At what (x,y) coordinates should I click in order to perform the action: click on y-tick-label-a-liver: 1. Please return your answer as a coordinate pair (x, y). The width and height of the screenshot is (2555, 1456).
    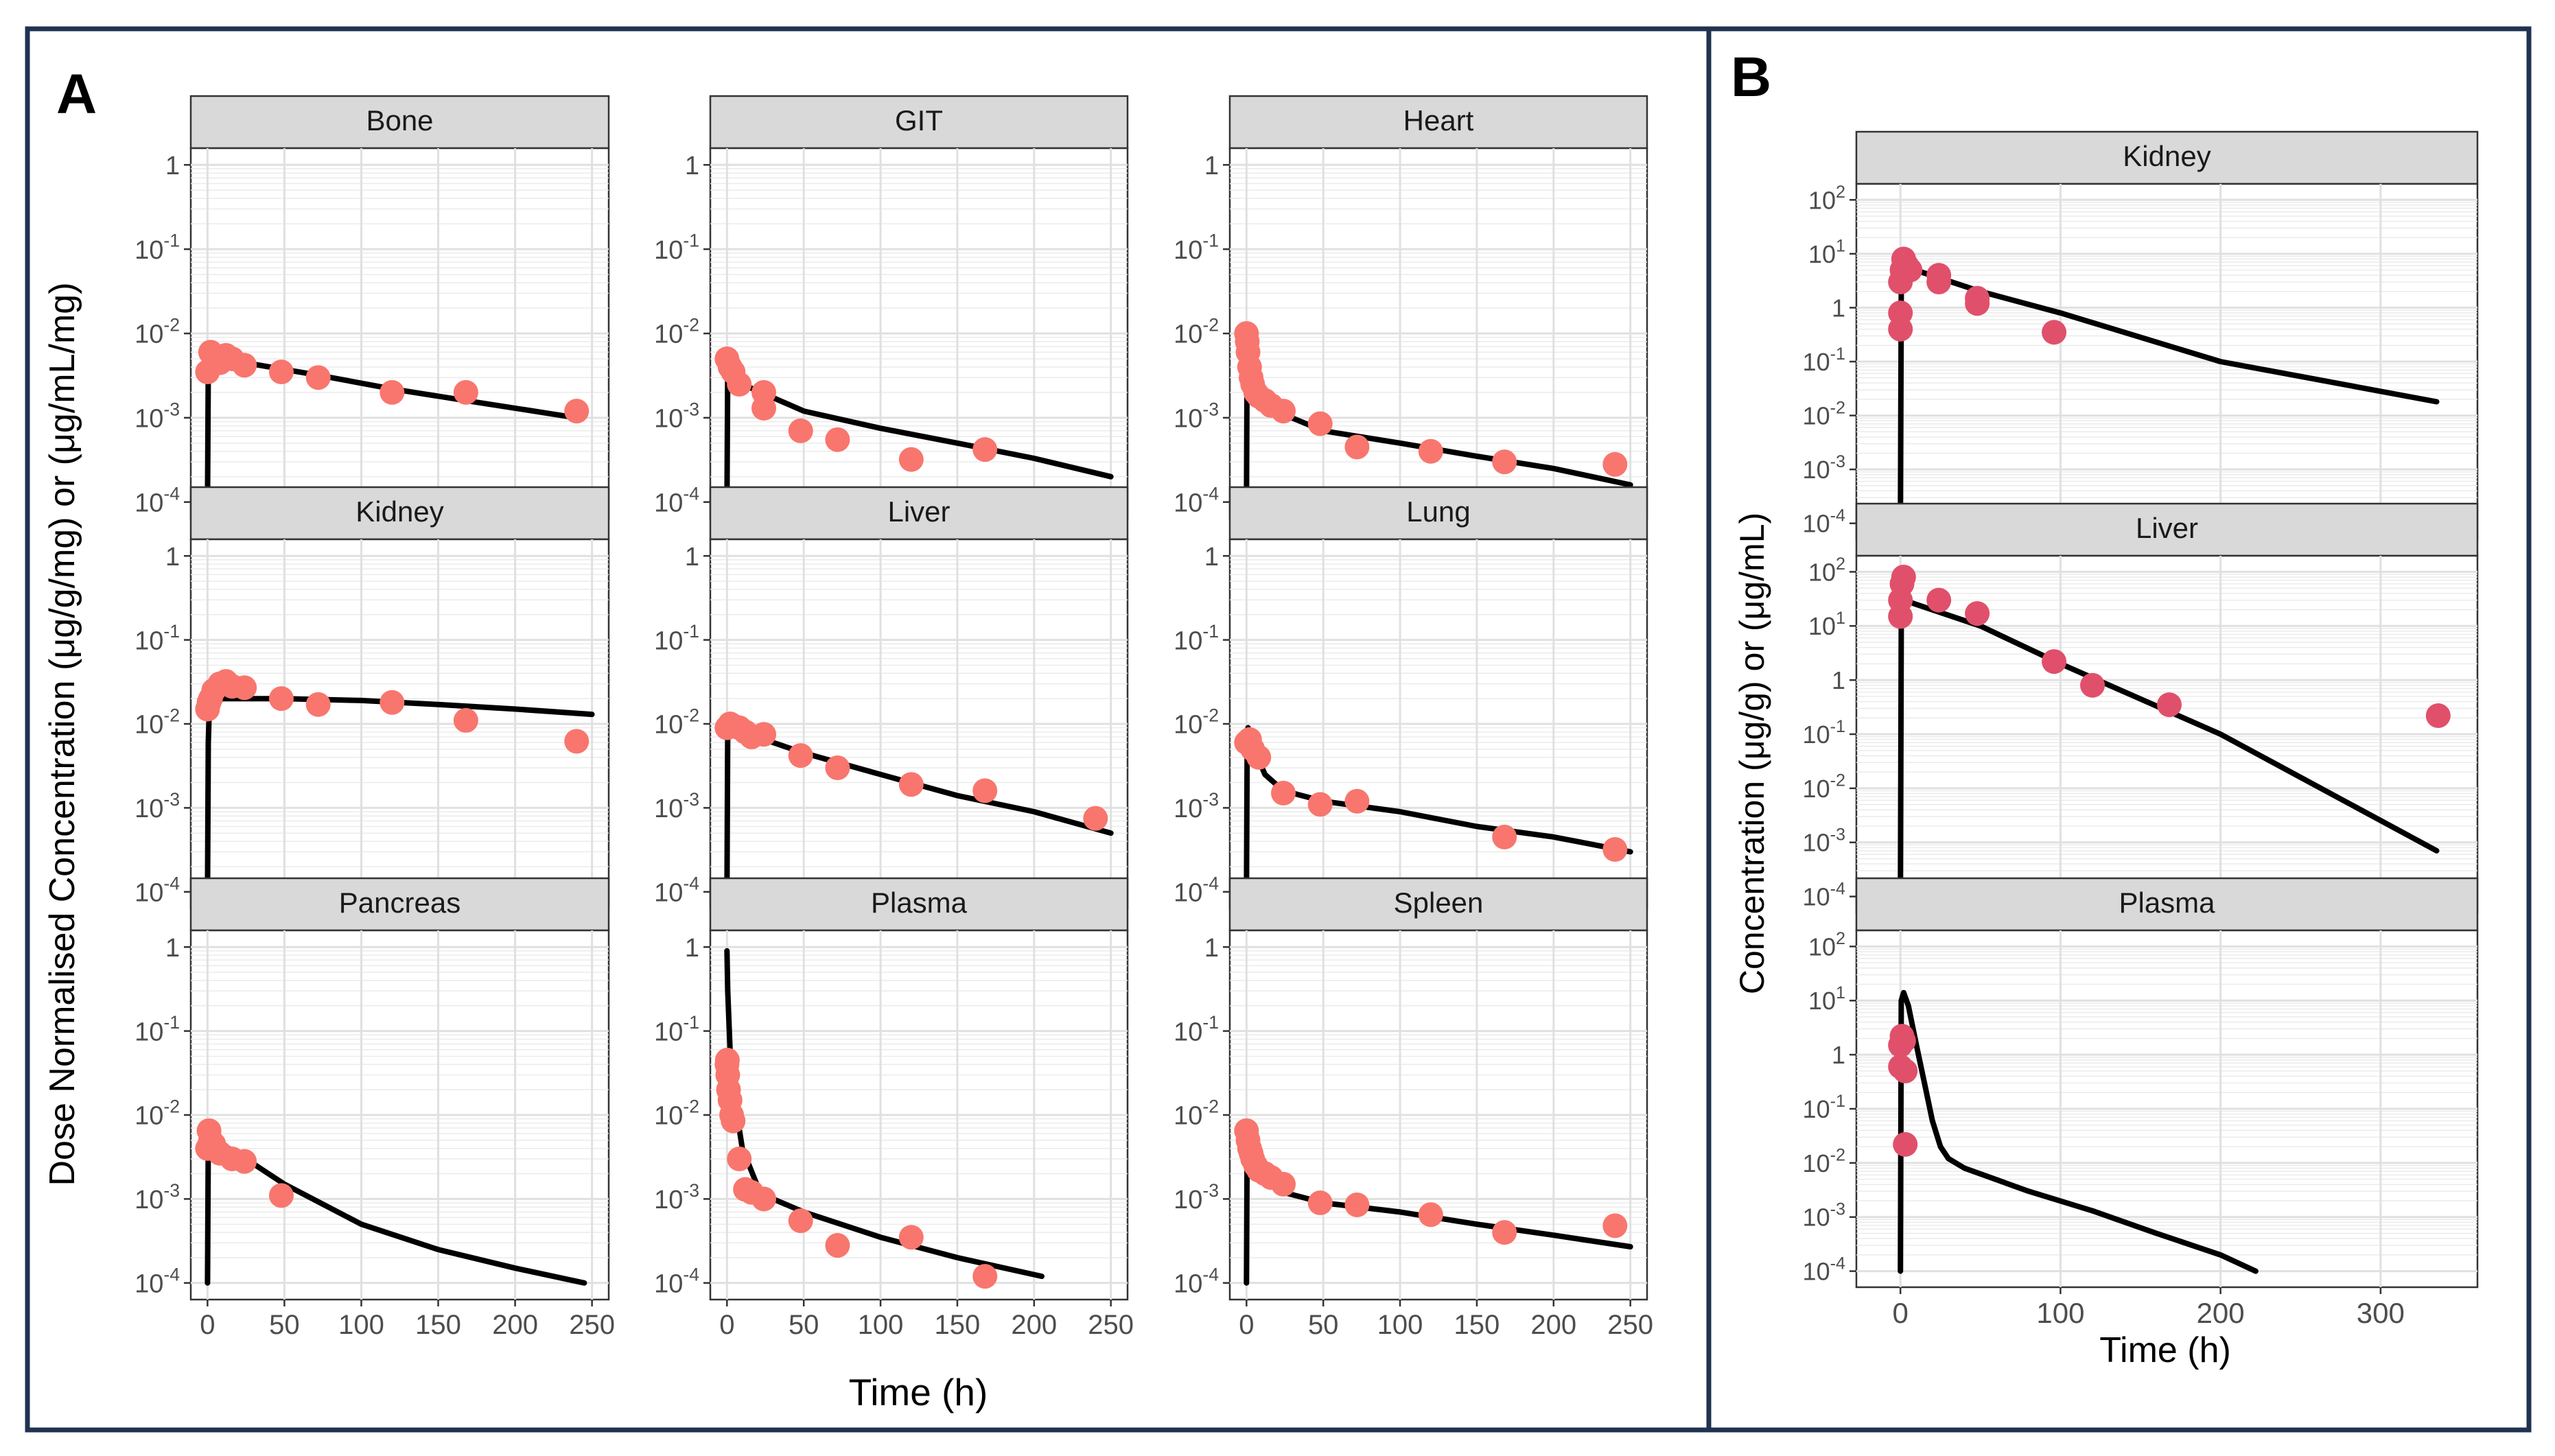
    Looking at the image, I should click on (692, 557).